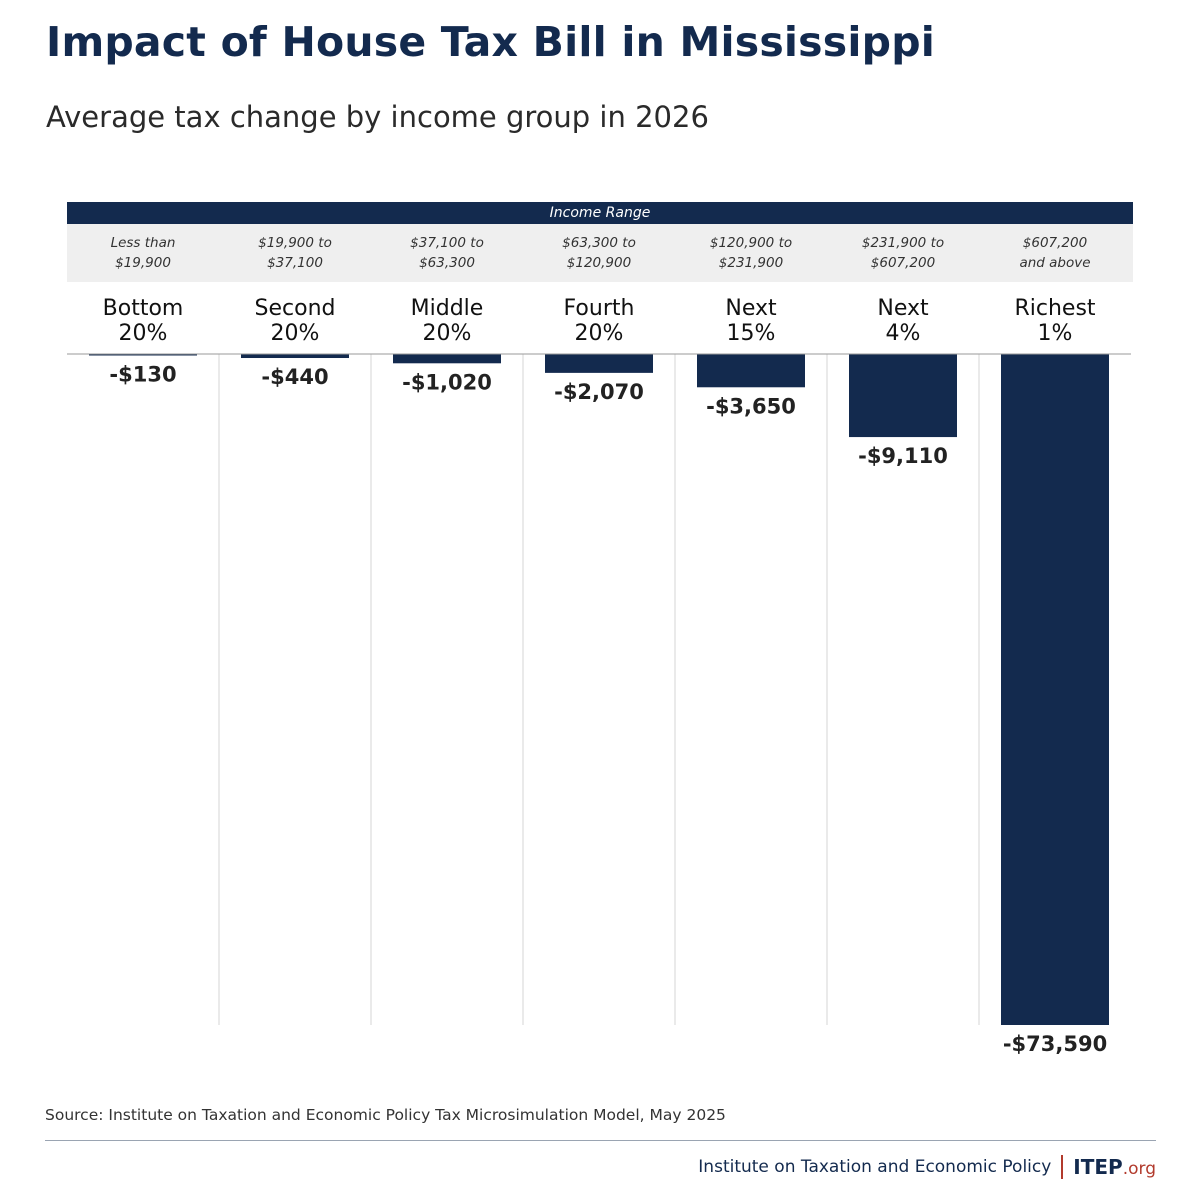 This screenshot has width=1200, height=1200. I want to click on data-label: -$130, so click(142, 375).